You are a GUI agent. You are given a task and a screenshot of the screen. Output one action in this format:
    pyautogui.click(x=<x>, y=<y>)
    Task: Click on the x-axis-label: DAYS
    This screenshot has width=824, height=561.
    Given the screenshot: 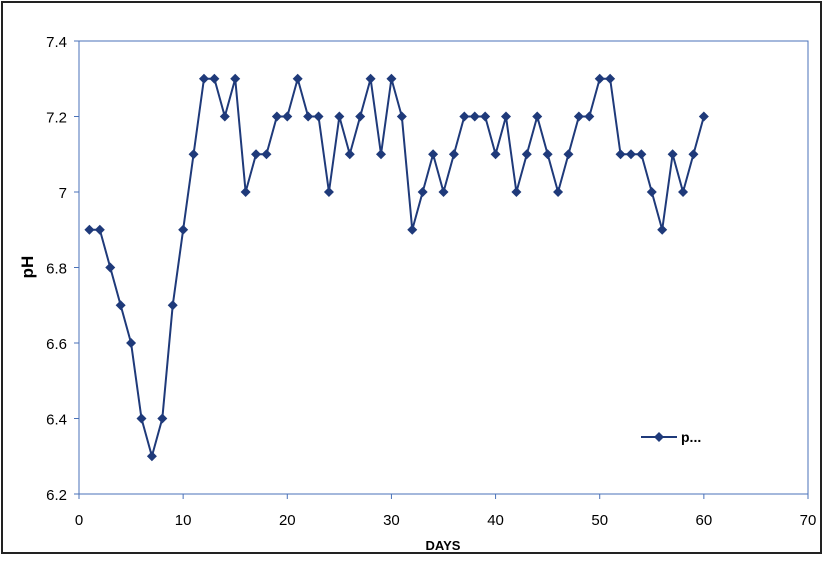 What is the action you would take?
    pyautogui.click(x=443, y=545)
    